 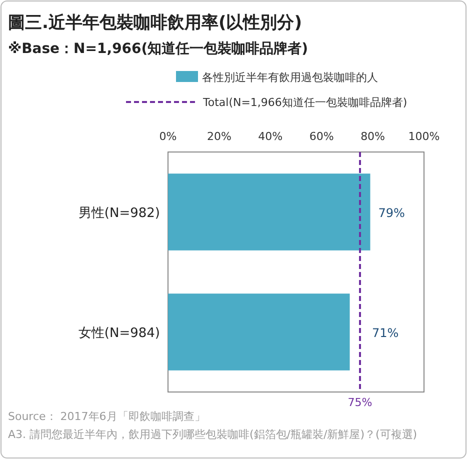 I want to click on x-tick-label: 0%, so click(x=168, y=136).